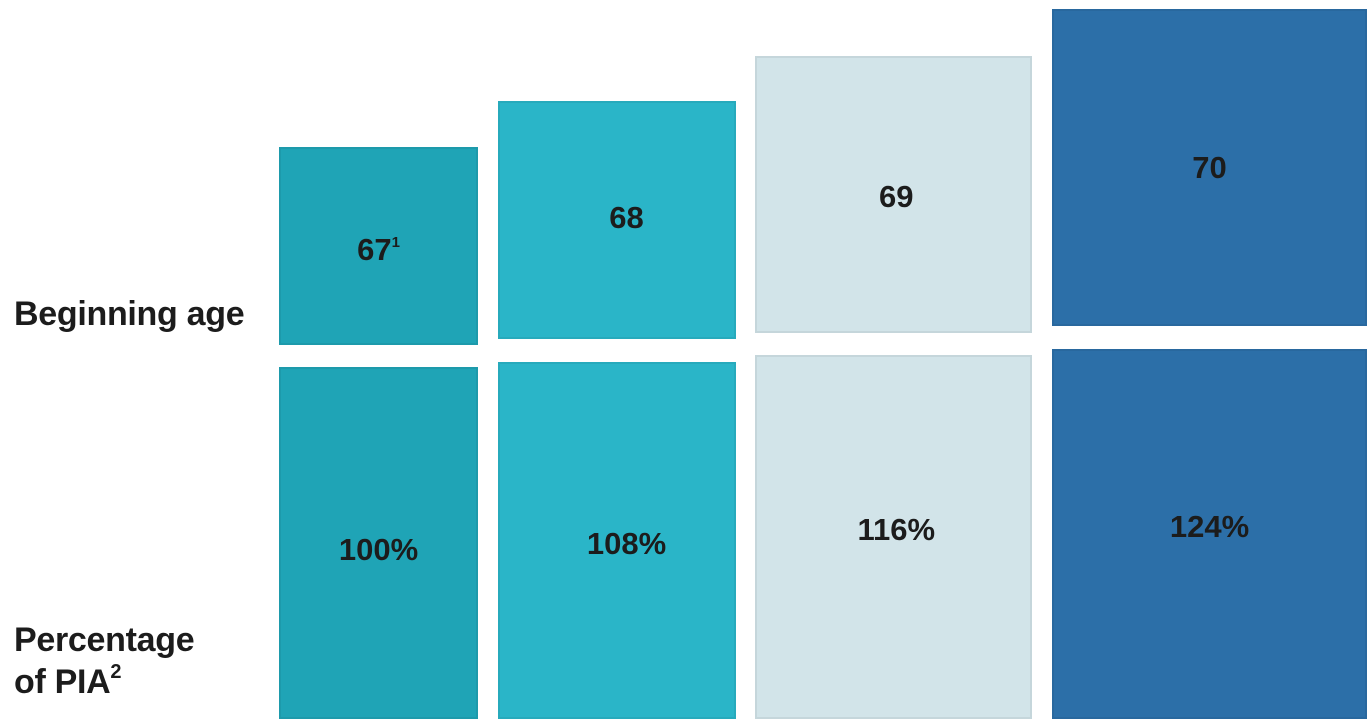  What do you see at coordinates (896, 197) in the screenshot?
I see `age-value: 69` at bounding box center [896, 197].